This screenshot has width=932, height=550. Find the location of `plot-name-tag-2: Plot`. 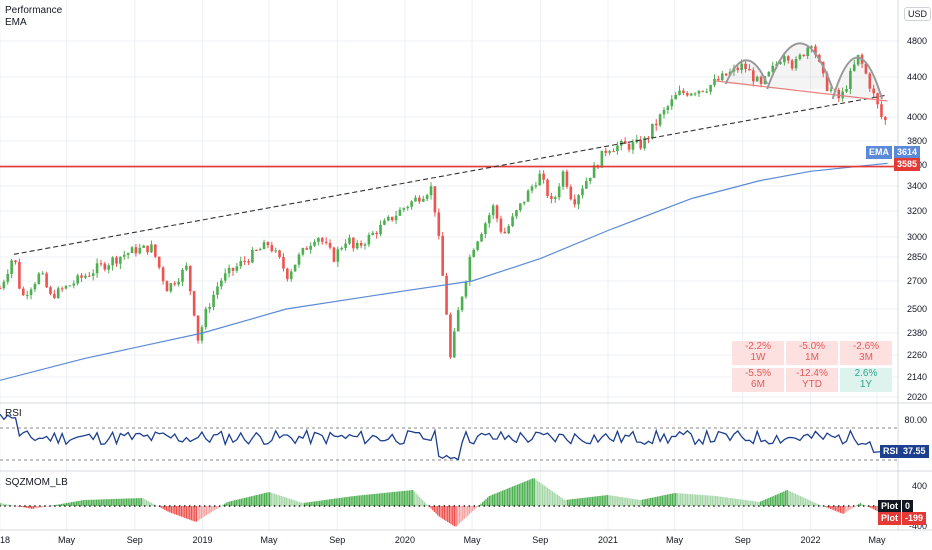

plot-name-tag-2: Plot is located at coordinates (889, 518).